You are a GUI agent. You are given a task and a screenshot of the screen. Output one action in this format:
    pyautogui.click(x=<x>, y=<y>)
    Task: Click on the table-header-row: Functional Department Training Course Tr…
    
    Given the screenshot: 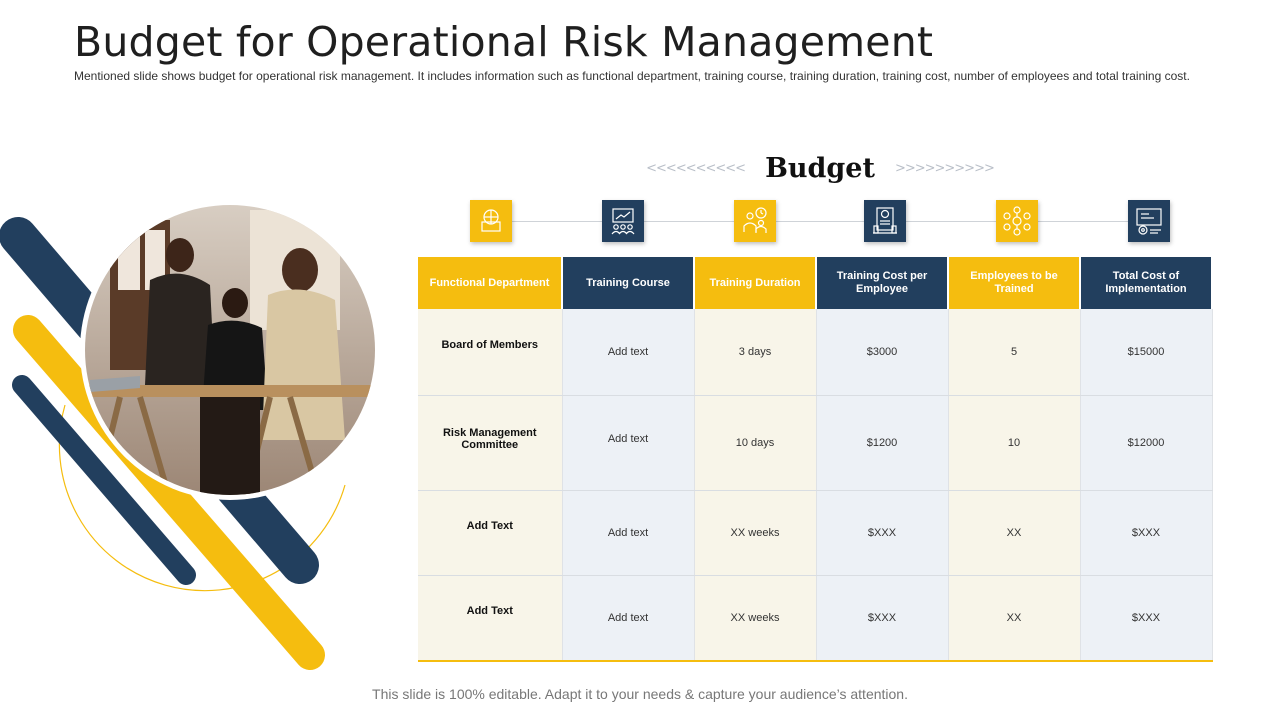 What is the action you would take?
    pyautogui.click(x=815, y=283)
    